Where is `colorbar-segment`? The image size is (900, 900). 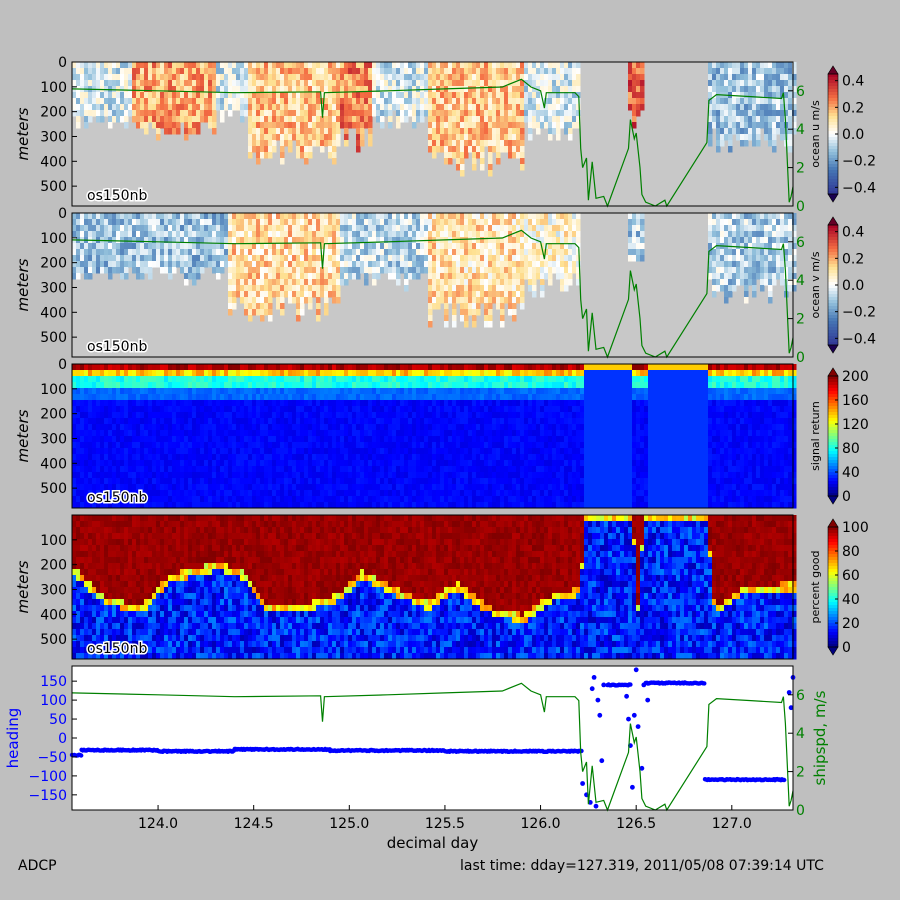 colorbar-segment is located at coordinates (833, 287).